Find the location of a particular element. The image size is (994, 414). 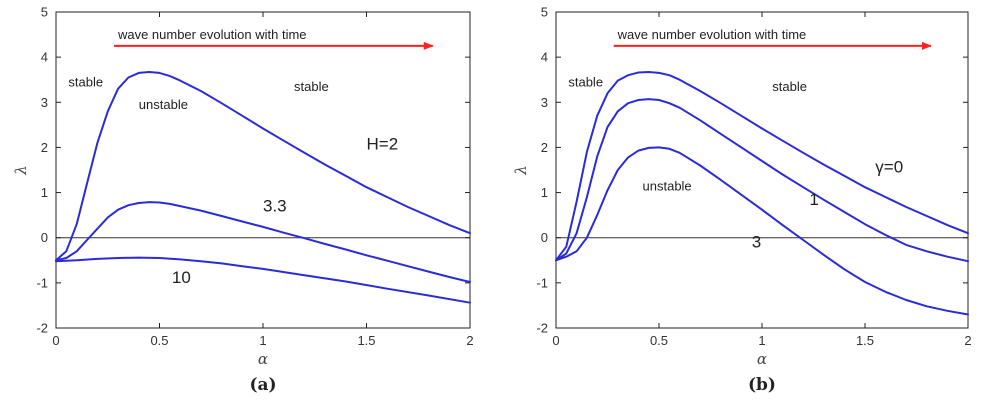

panel-caption: (a) is located at coordinates (262, 385).